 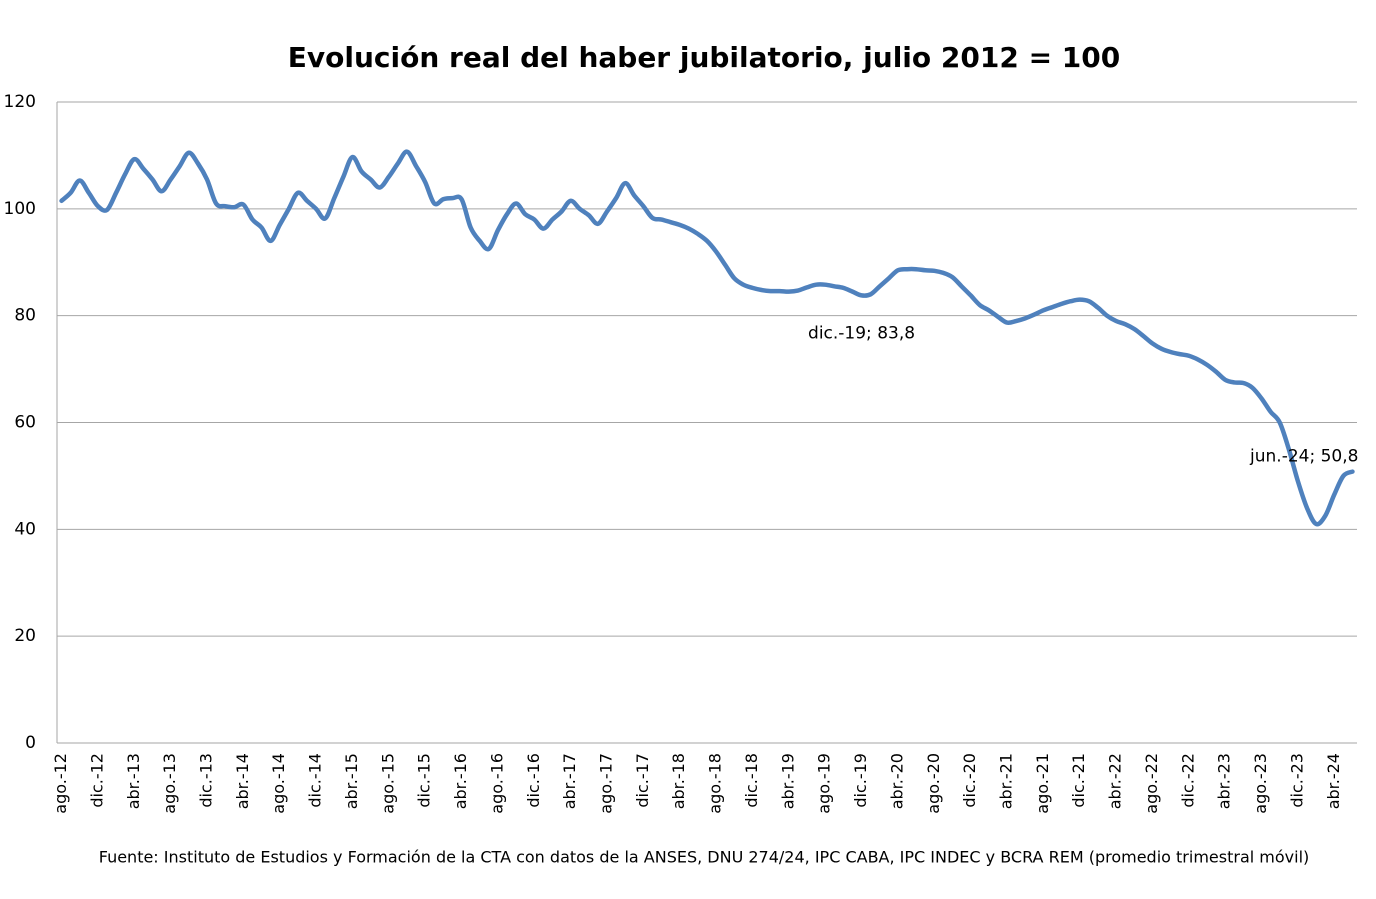 What do you see at coordinates (278, 783) in the screenshot?
I see `x-tick-label: ago.-14` at bounding box center [278, 783].